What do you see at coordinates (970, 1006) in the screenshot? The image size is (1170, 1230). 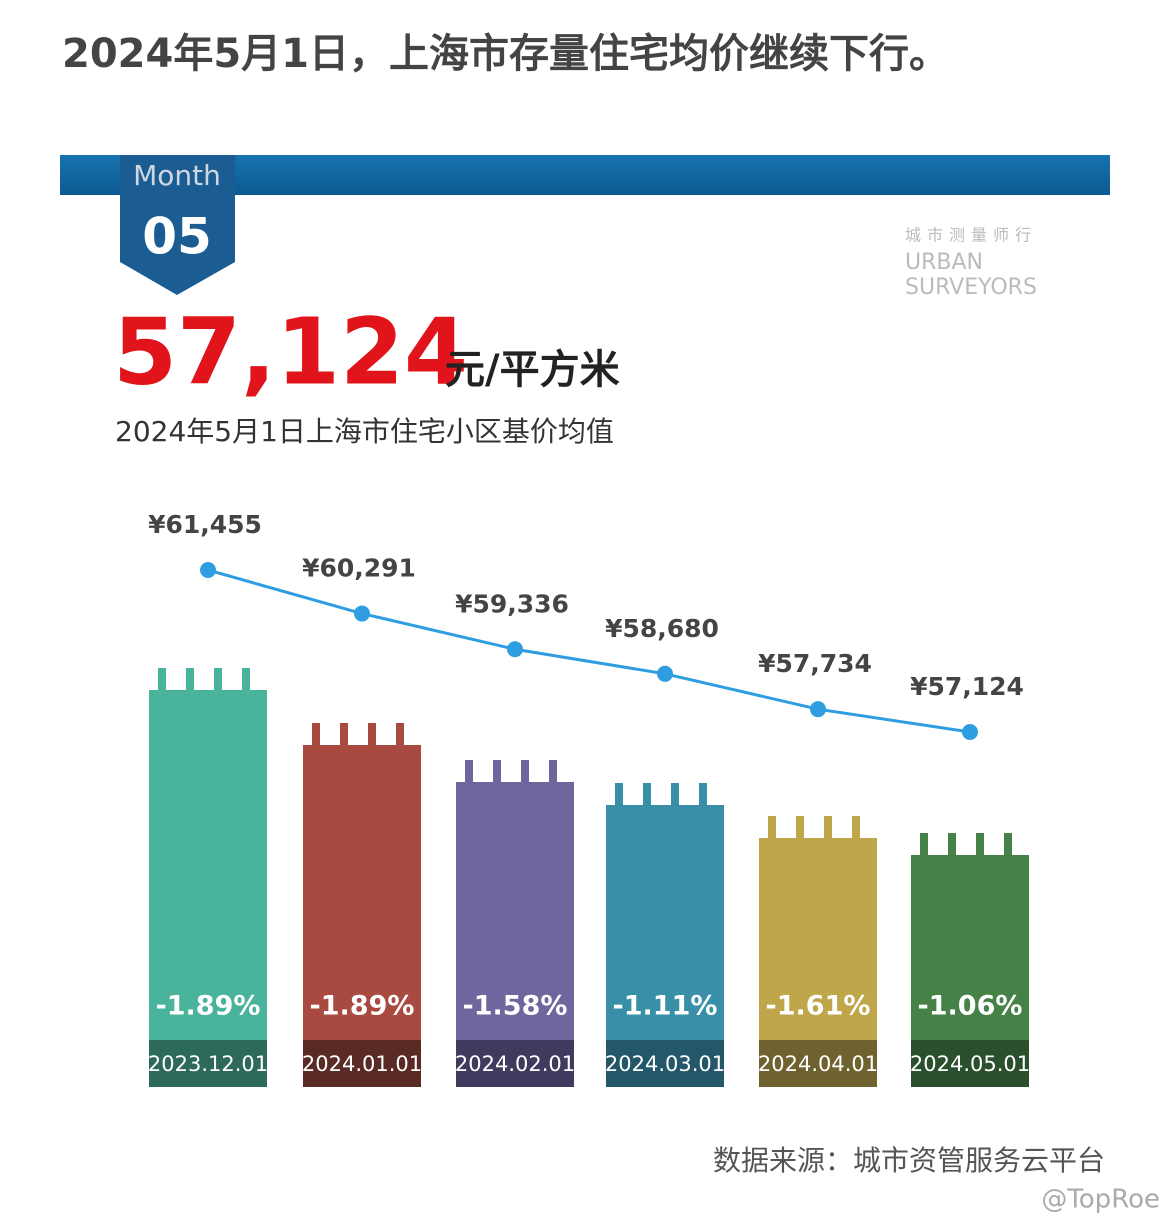 I see `change-label: -1.06%` at bounding box center [970, 1006].